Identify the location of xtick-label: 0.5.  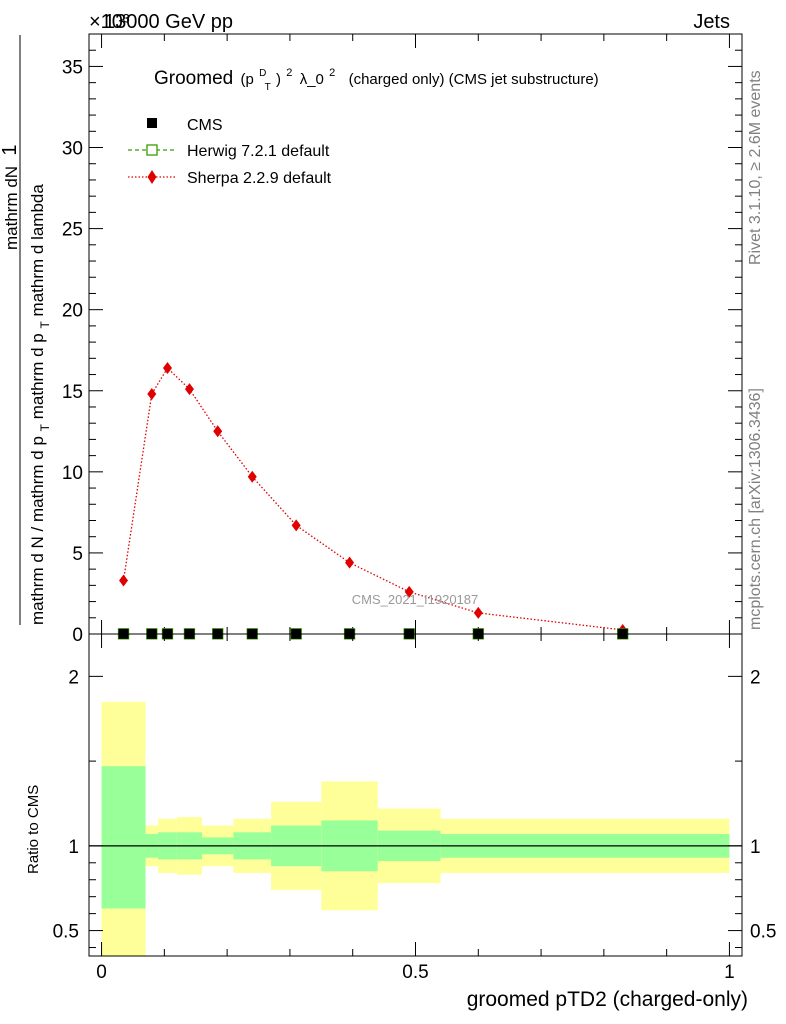
(415, 972).